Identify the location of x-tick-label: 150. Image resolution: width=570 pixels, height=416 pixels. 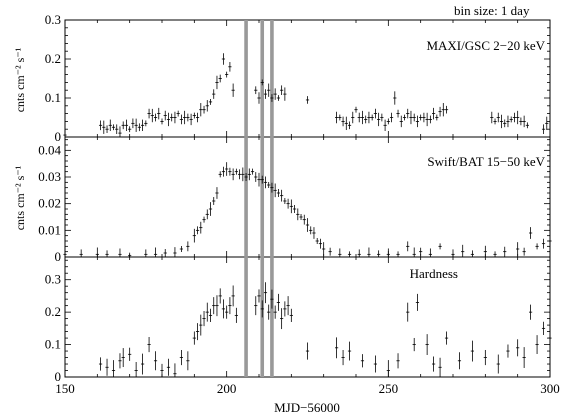
(65, 388).